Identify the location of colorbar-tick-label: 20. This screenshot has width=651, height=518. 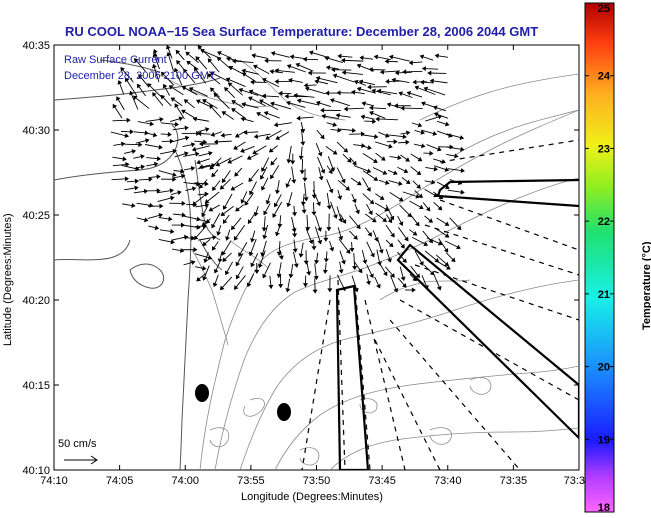
(604, 368).